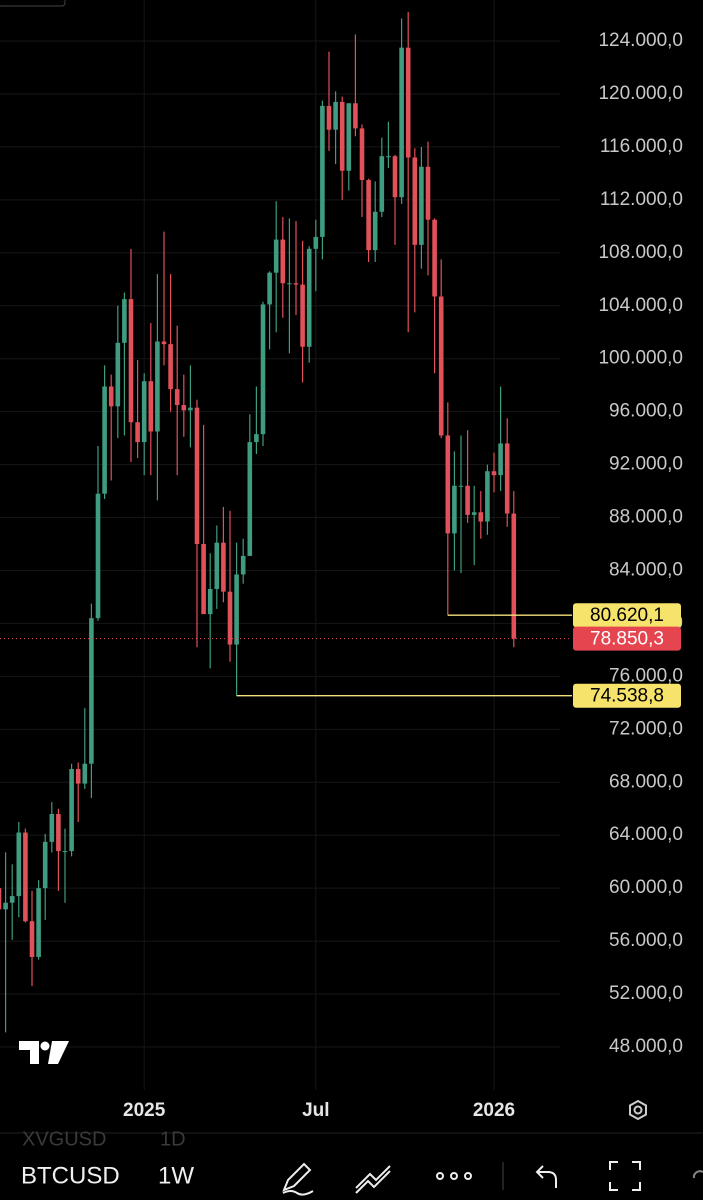 Image resolution: width=703 pixels, height=1200 pixels. Describe the element at coordinates (144, 1110) in the screenshot. I see `x-tick-label: 2025` at that location.